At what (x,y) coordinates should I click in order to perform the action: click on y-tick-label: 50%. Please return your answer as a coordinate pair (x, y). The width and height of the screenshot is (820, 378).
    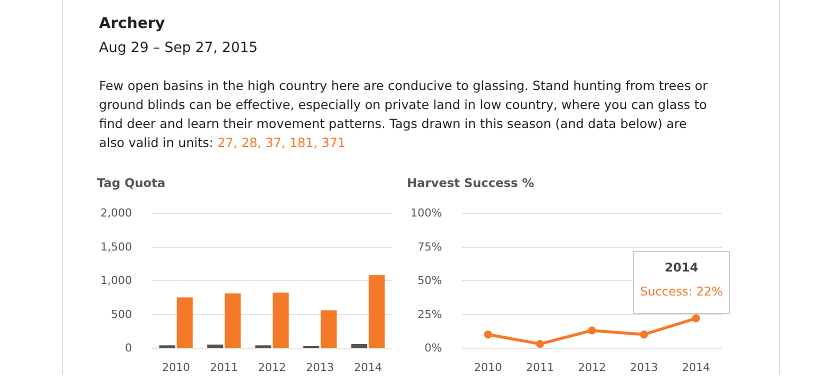
    Looking at the image, I should click on (430, 280).